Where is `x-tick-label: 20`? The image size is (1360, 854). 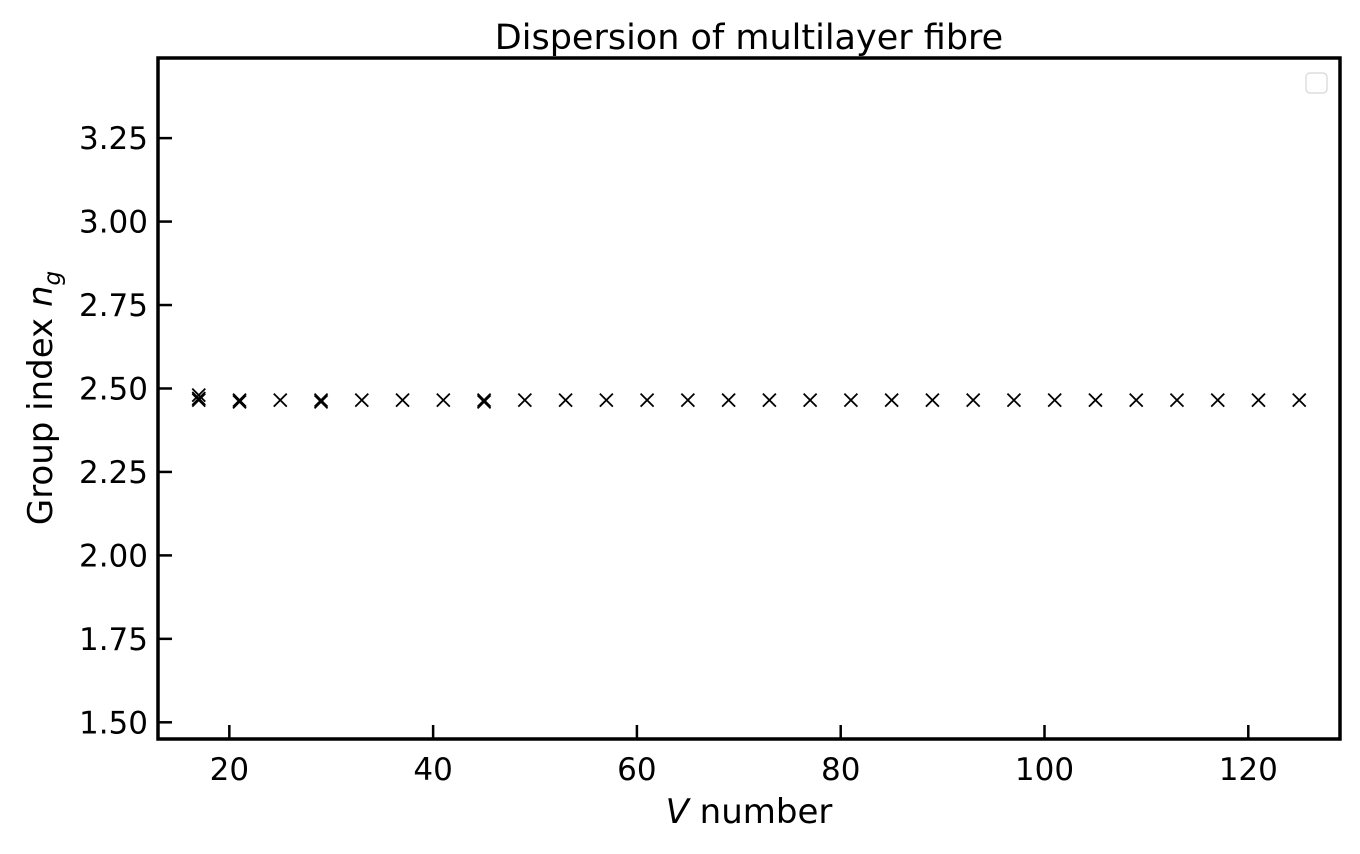 x-tick-label: 20 is located at coordinates (229, 770).